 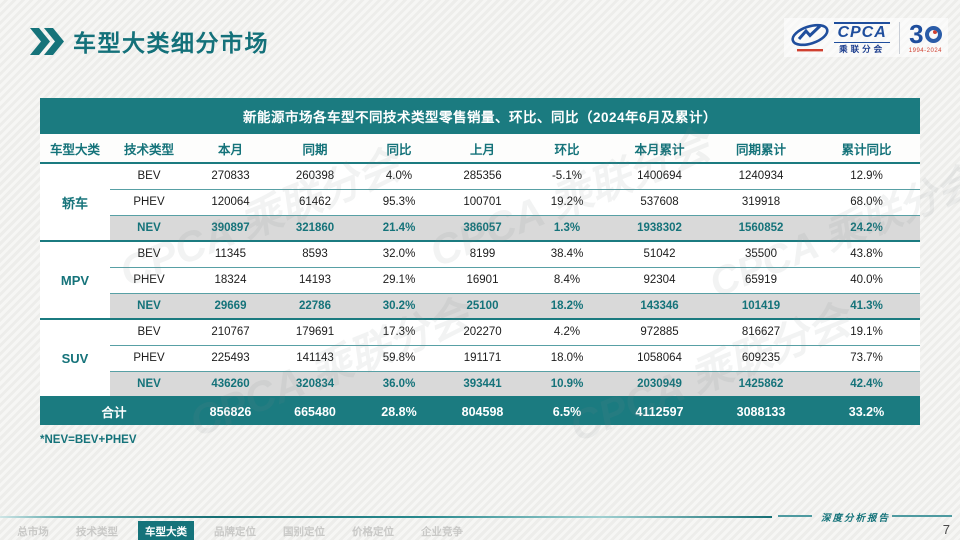 I want to click on column-header: 上月, so click(x=482, y=149).